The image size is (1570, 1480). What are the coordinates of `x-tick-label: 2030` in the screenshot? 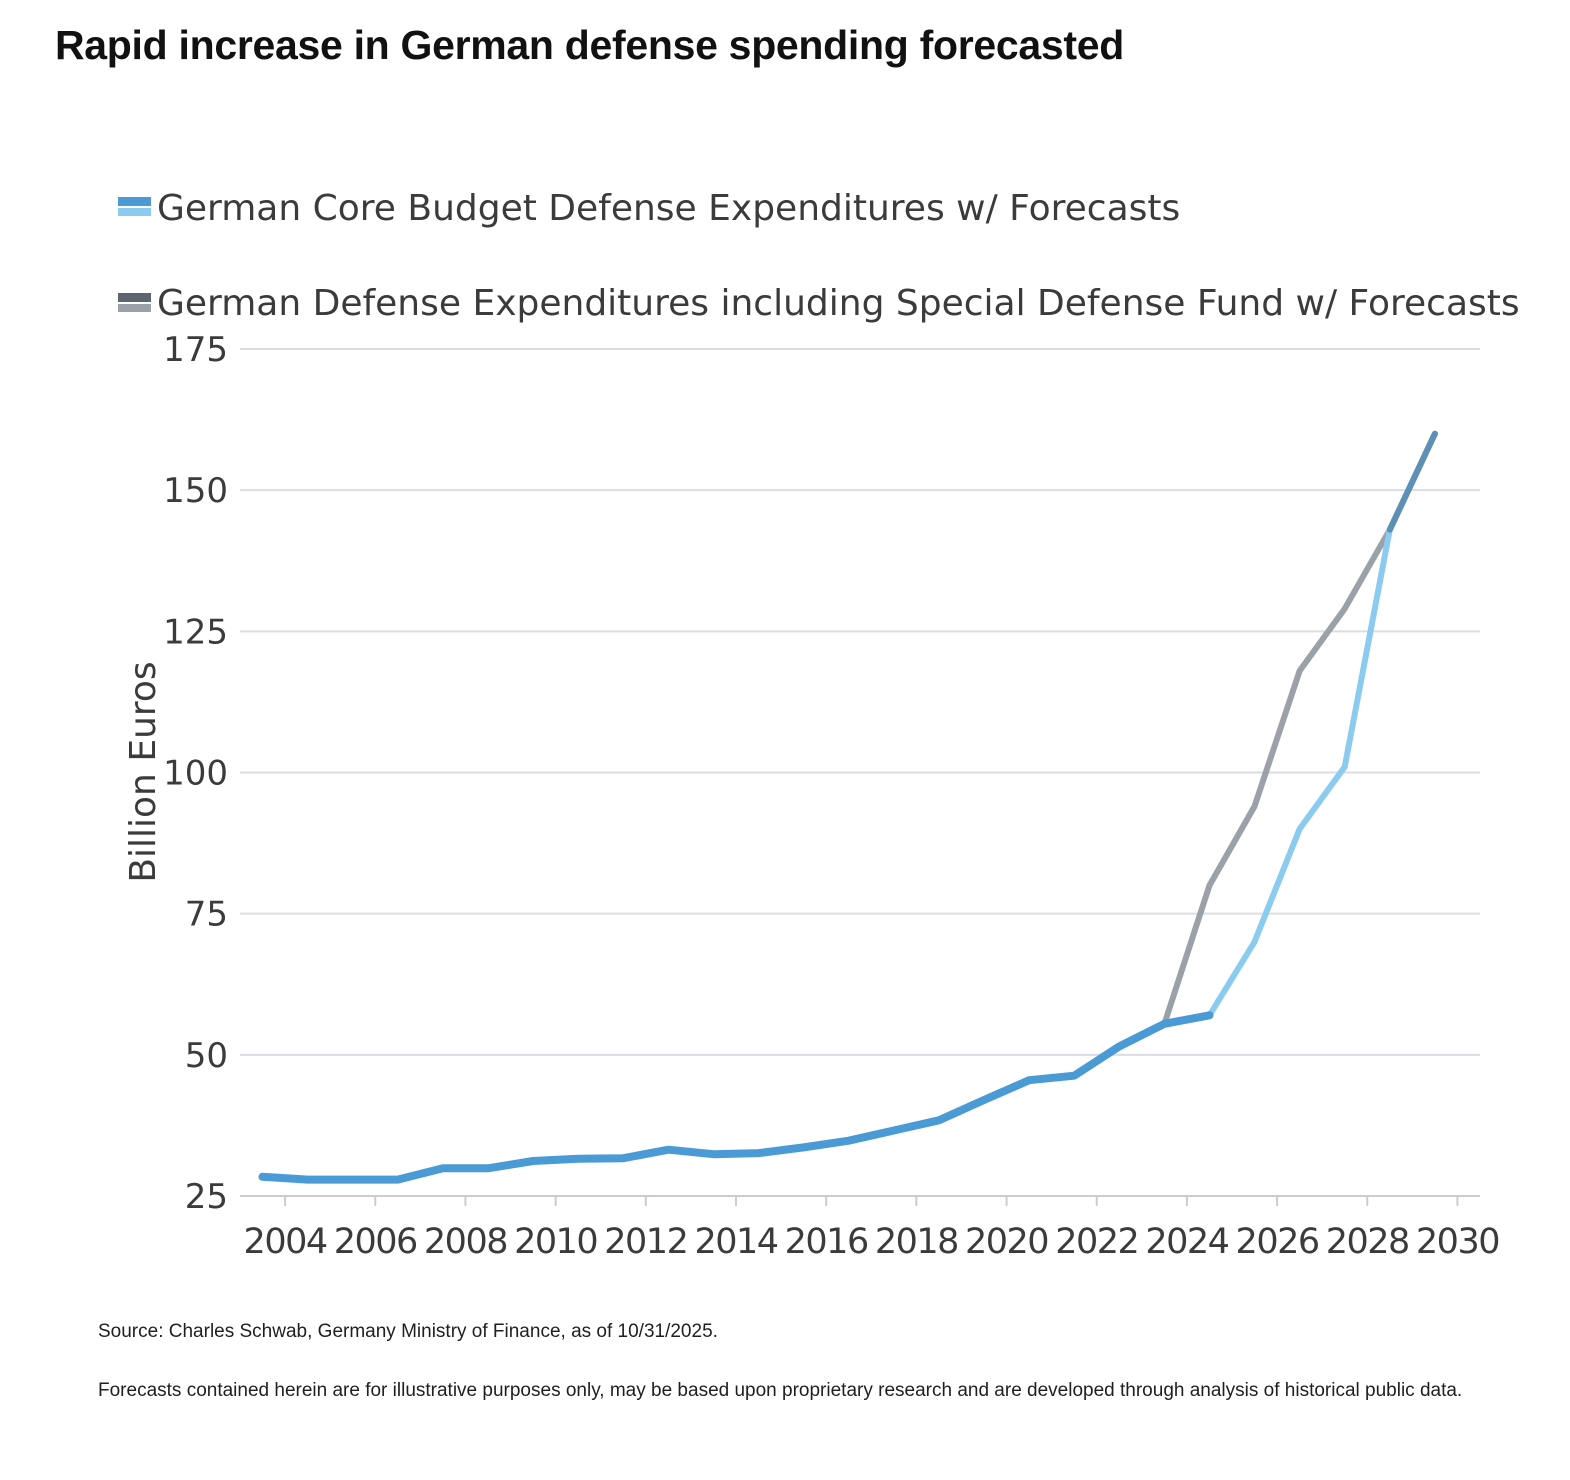 It's located at (1457, 1242).